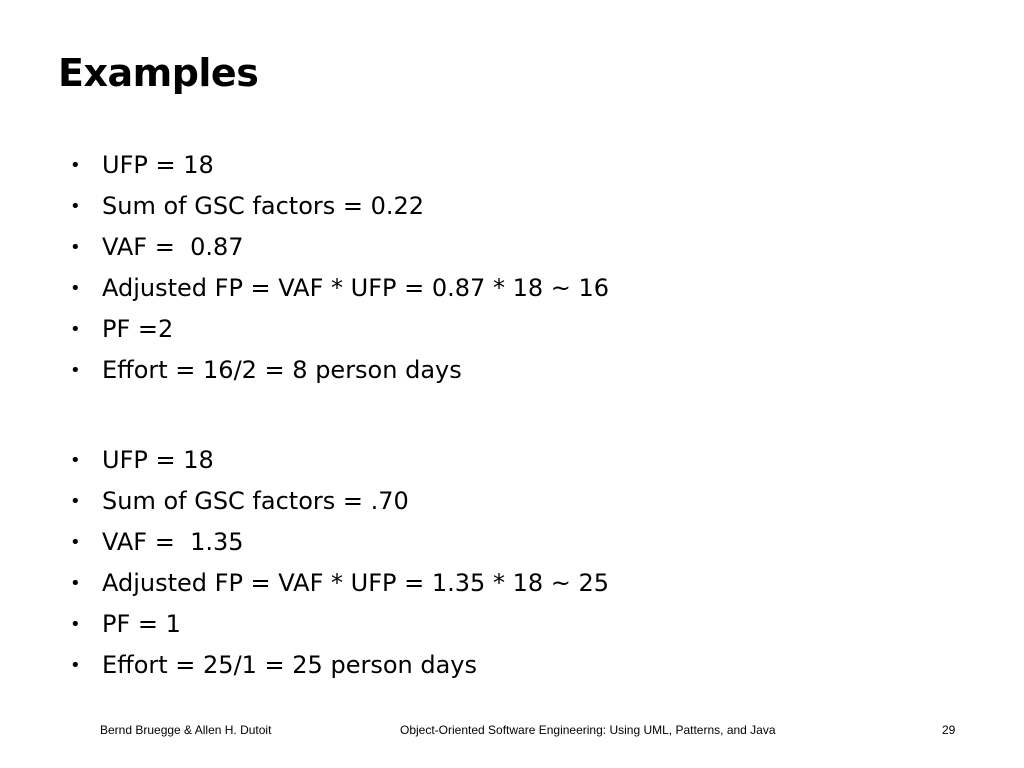  What do you see at coordinates (339, 329) in the screenshot?
I see `bullet-item: • PF =2` at bounding box center [339, 329].